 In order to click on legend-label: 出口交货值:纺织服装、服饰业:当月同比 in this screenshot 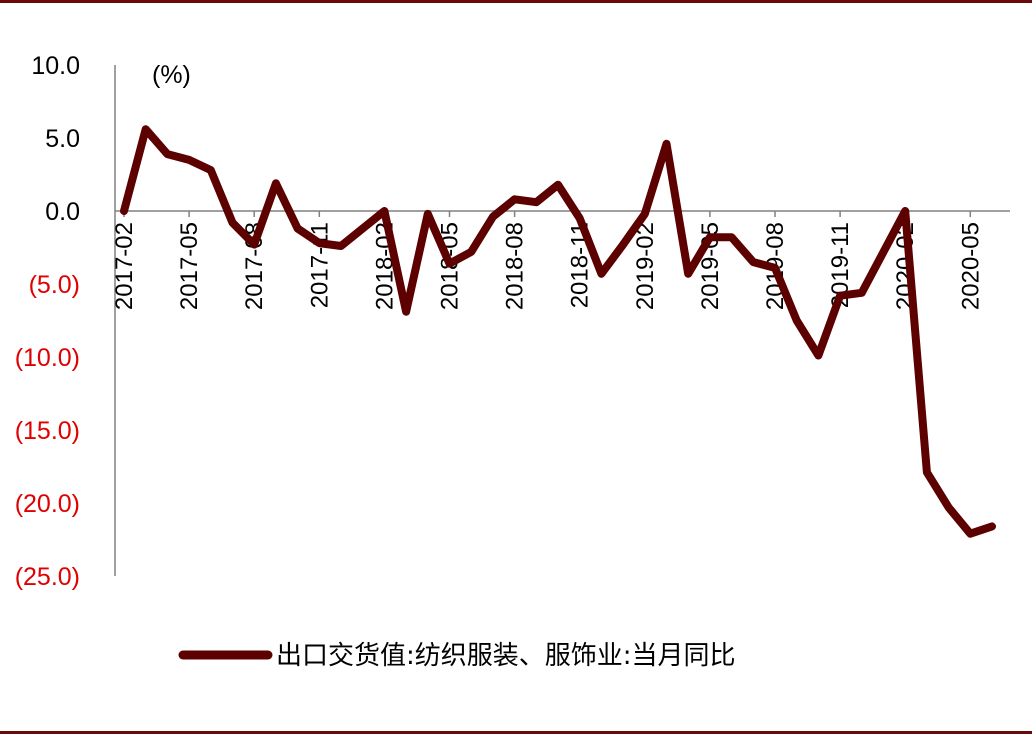, I will do `click(506, 656)`.